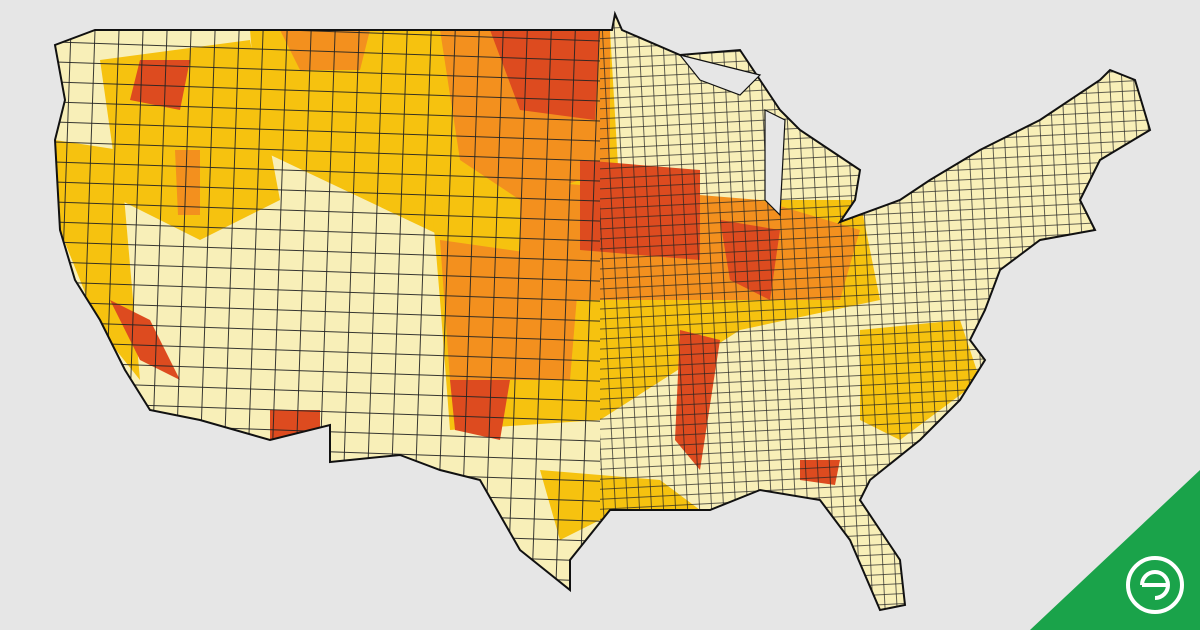 This screenshot has width=1200, height=630. I want to click on logo-corner, so click(1115, 550).